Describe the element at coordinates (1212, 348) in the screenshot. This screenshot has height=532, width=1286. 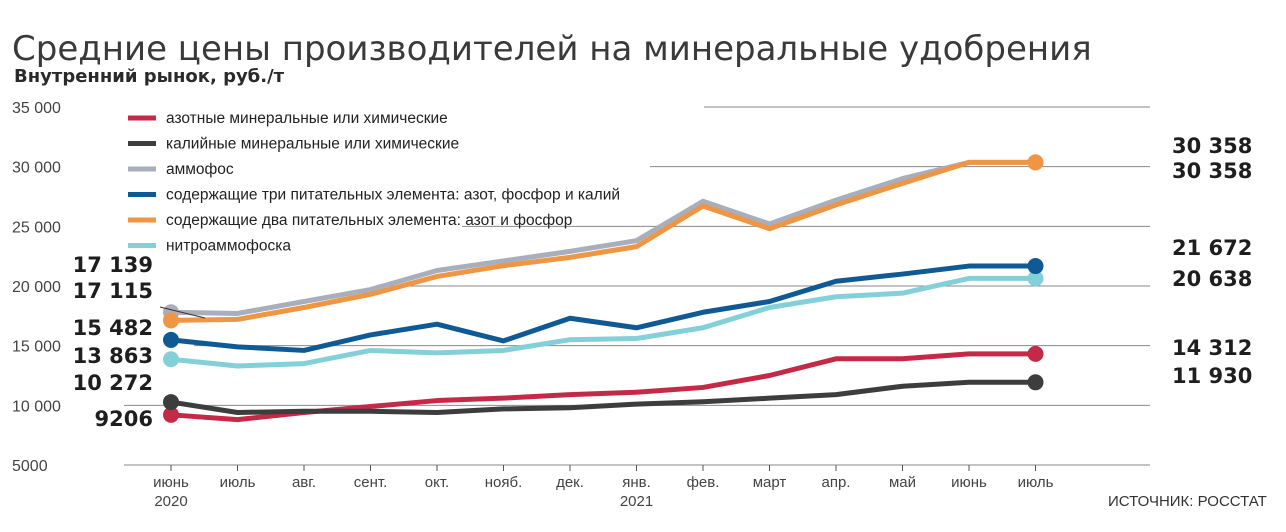
I see `series-end-label: 14 312` at that location.